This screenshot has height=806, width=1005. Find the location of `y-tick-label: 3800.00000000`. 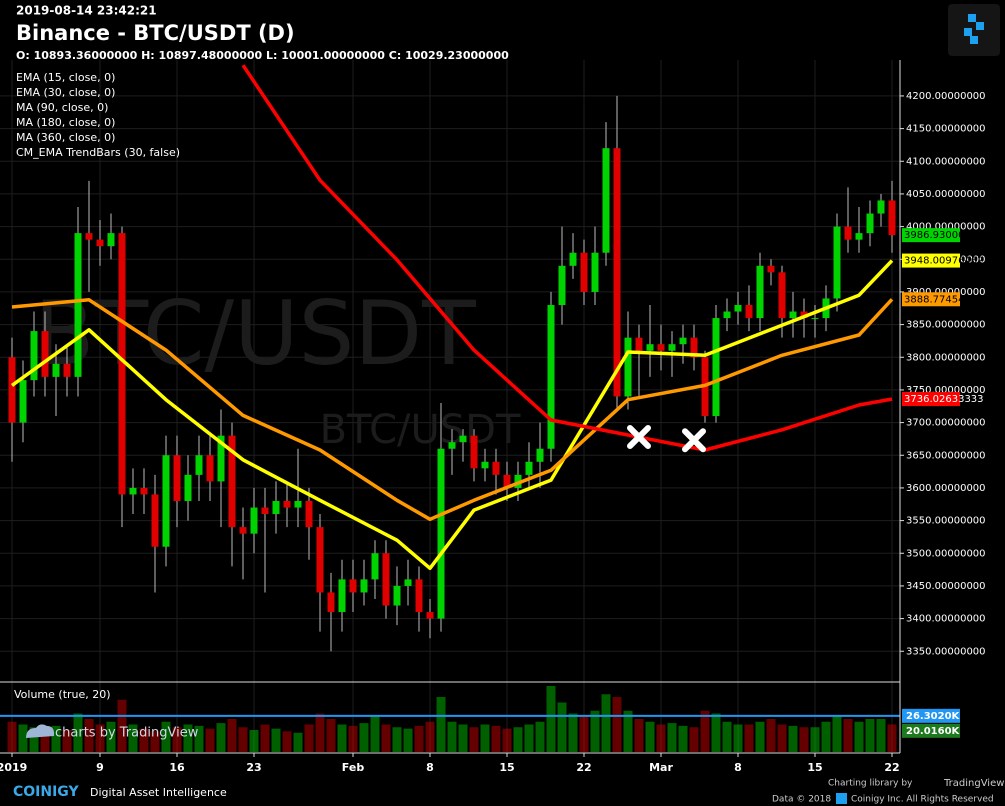

y-tick-label: 3800.00000000 is located at coordinates (946, 357).